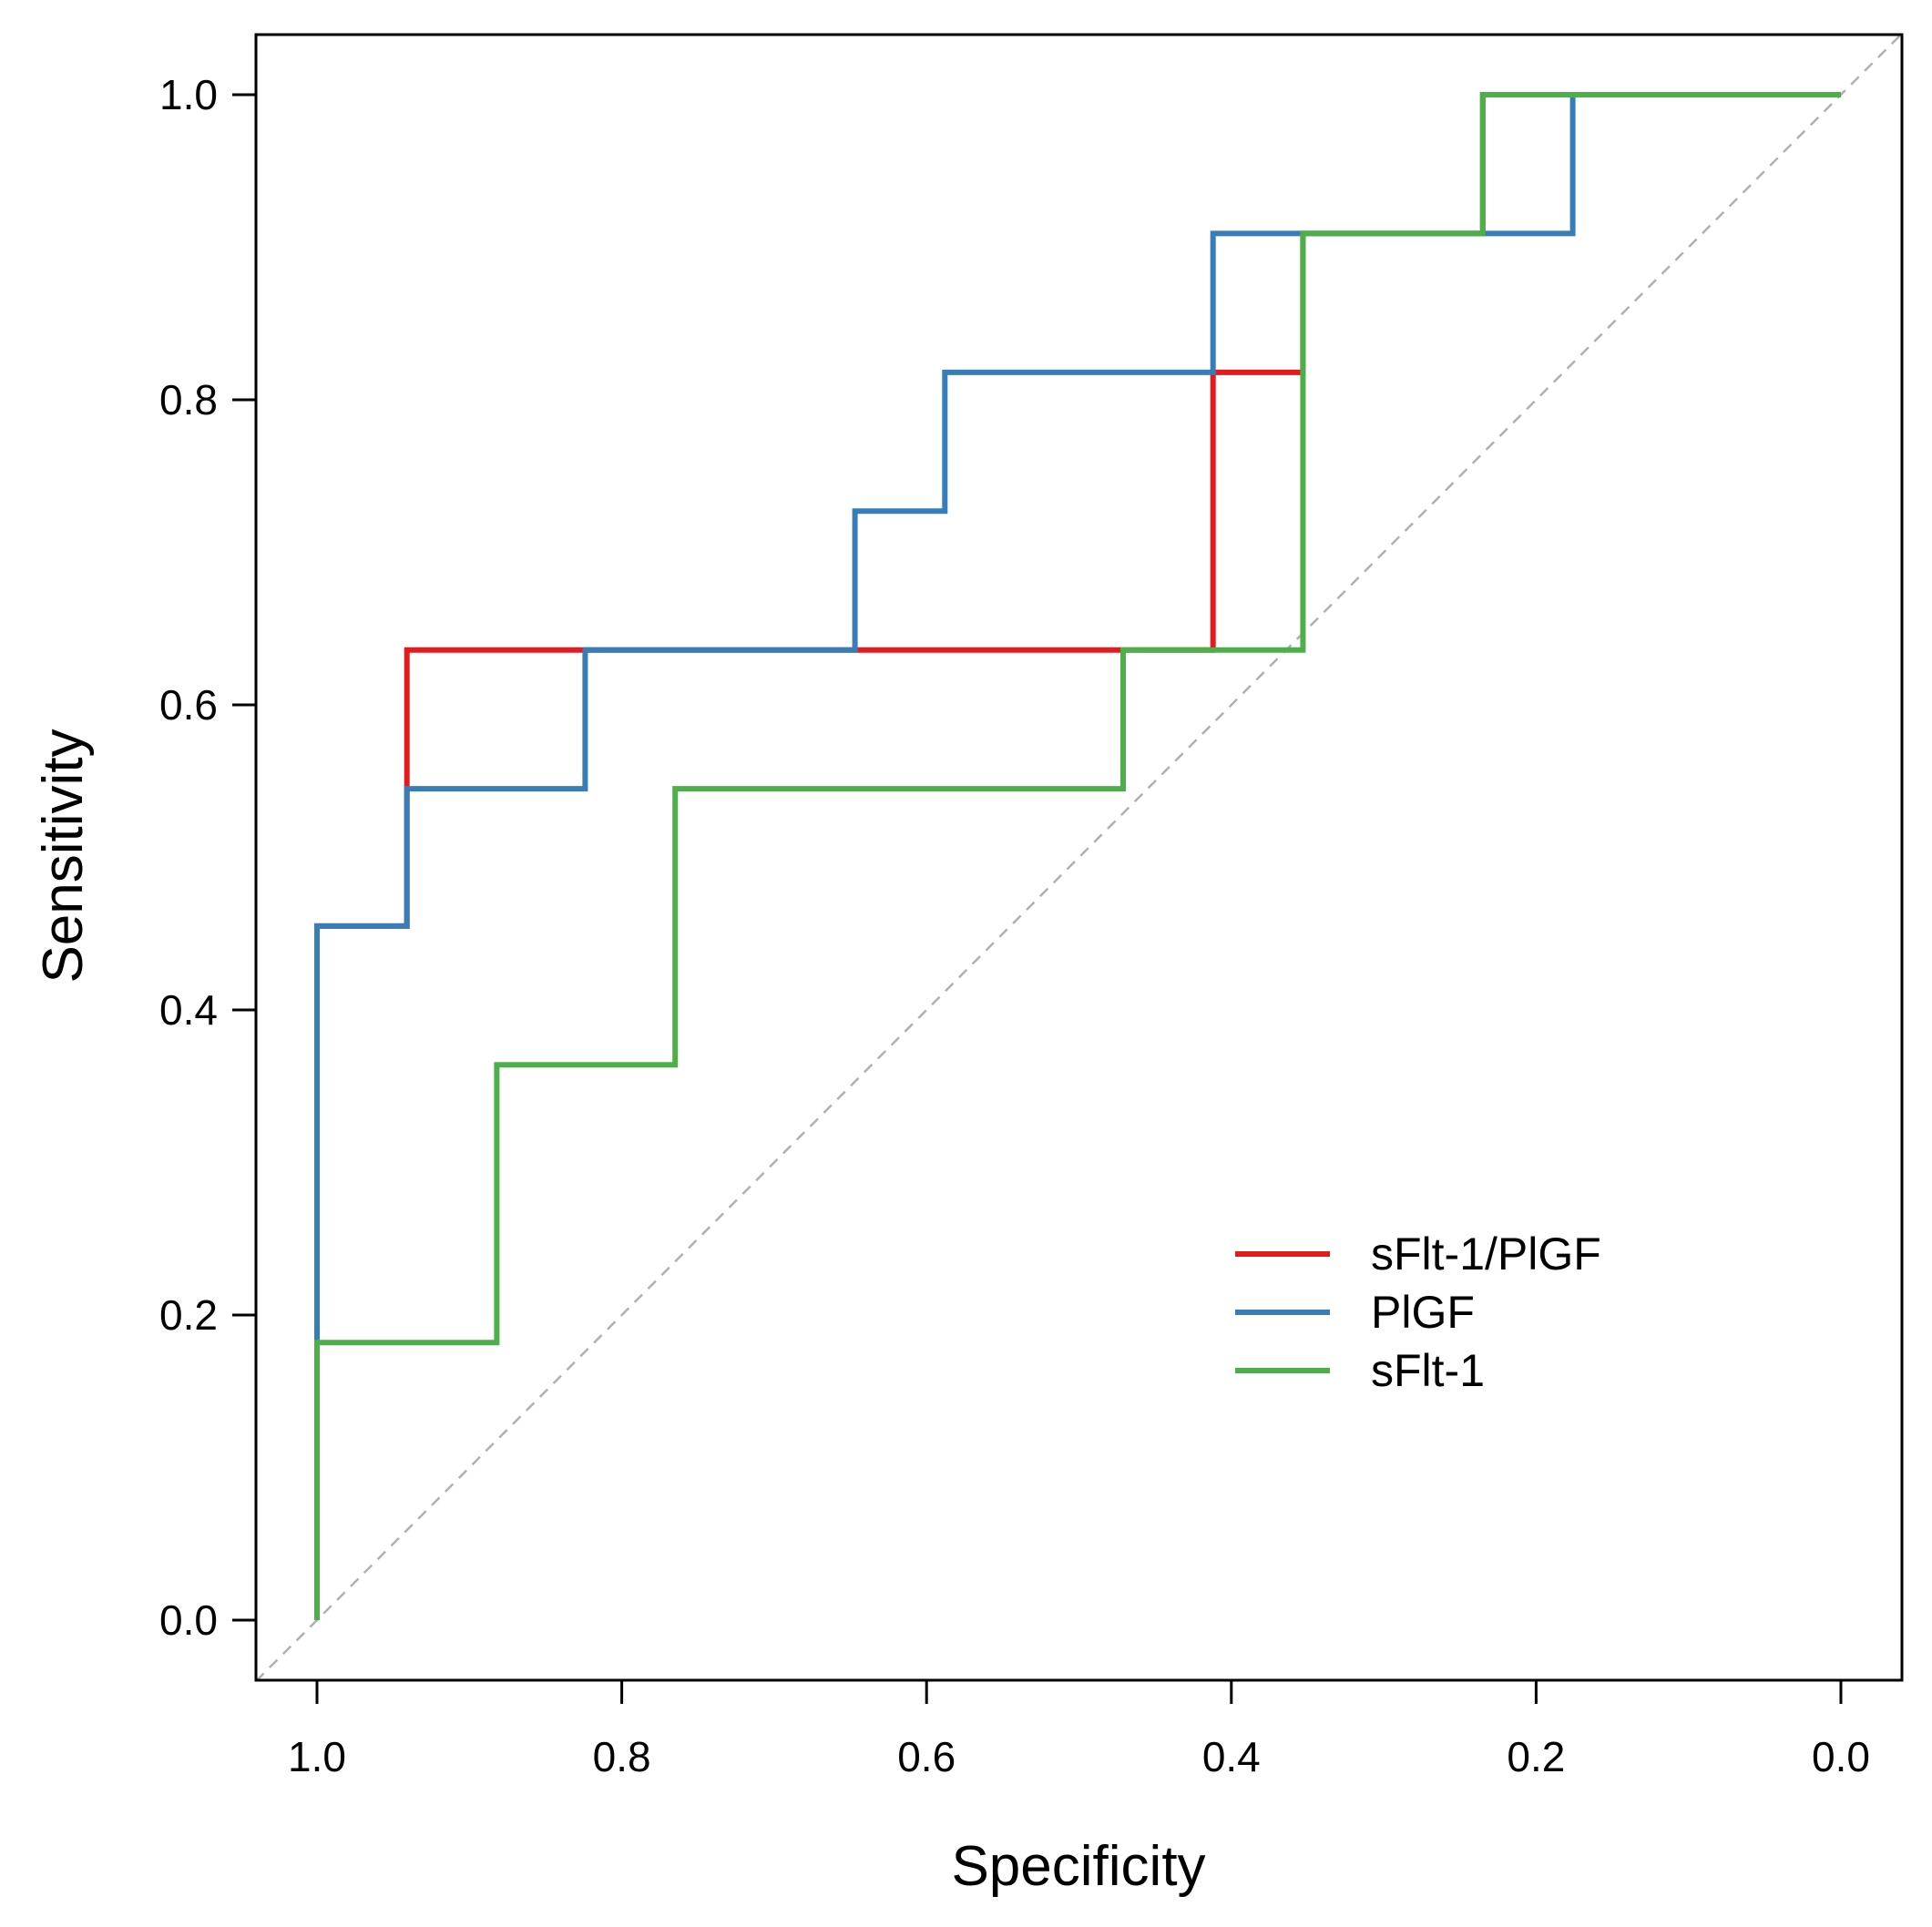 This screenshot has height=1927, width=1932. I want to click on x-tick-label: 0.6, so click(926, 1756).